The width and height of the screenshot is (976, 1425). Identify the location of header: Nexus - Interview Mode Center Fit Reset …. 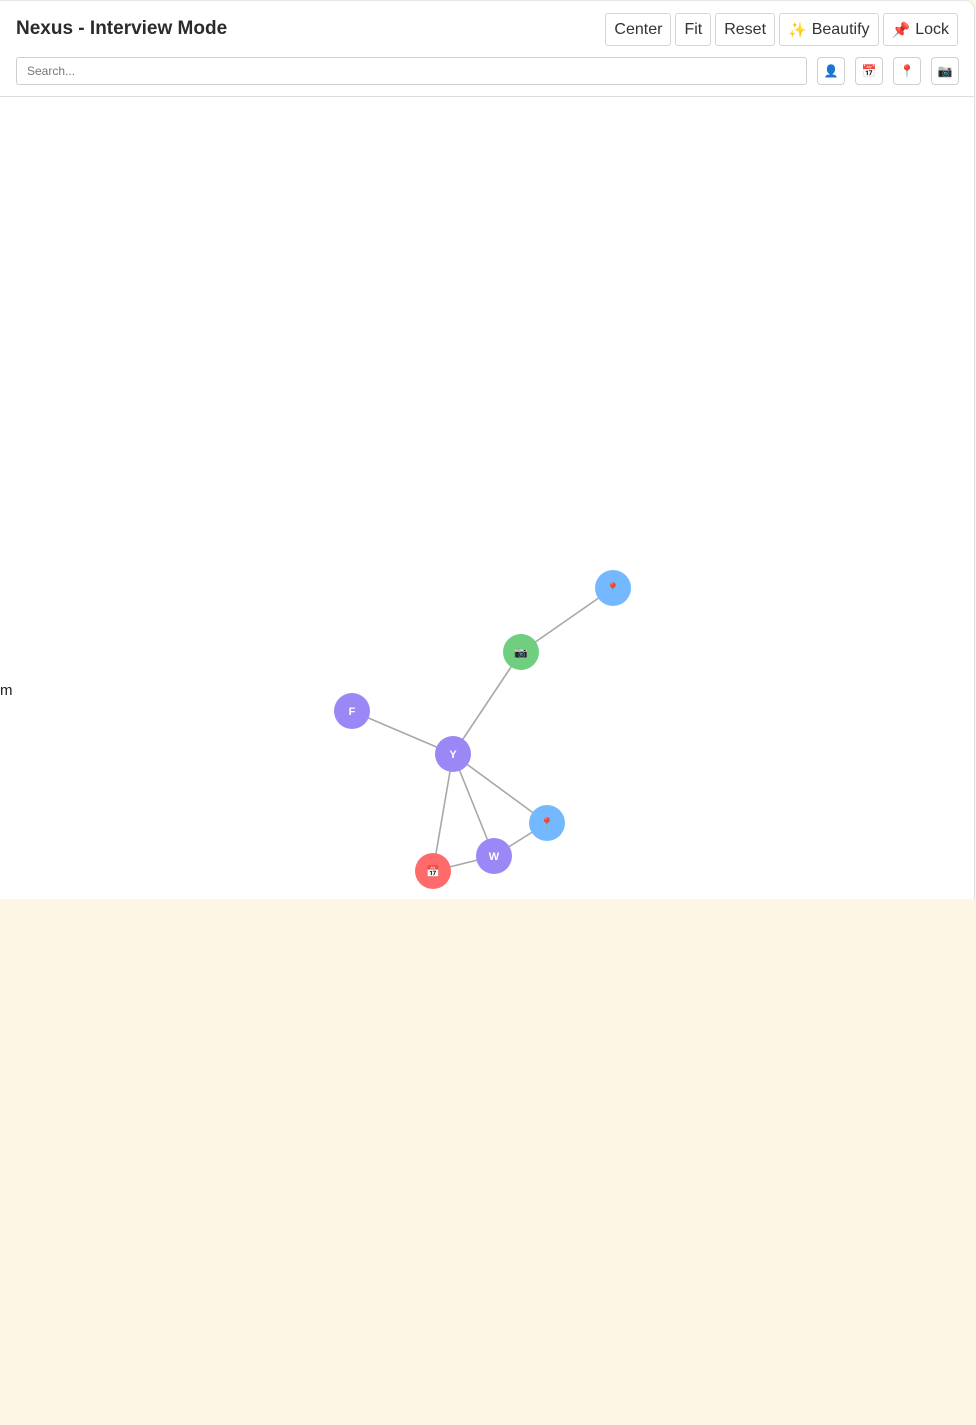
(487, 49).